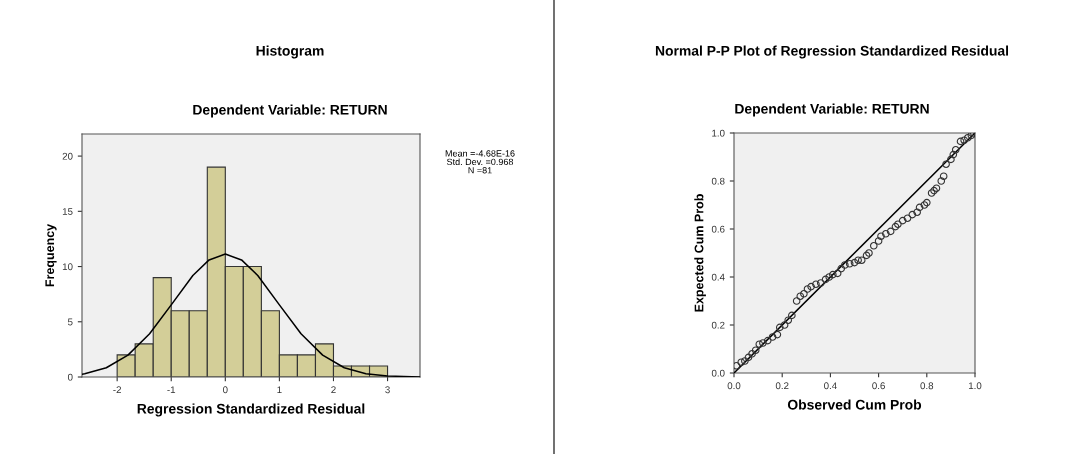 This screenshot has height=454, width=1066. What do you see at coordinates (718, 229) in the screenshot?
I see `y-tick-label: 0.6` at bounding box center [718, 229].